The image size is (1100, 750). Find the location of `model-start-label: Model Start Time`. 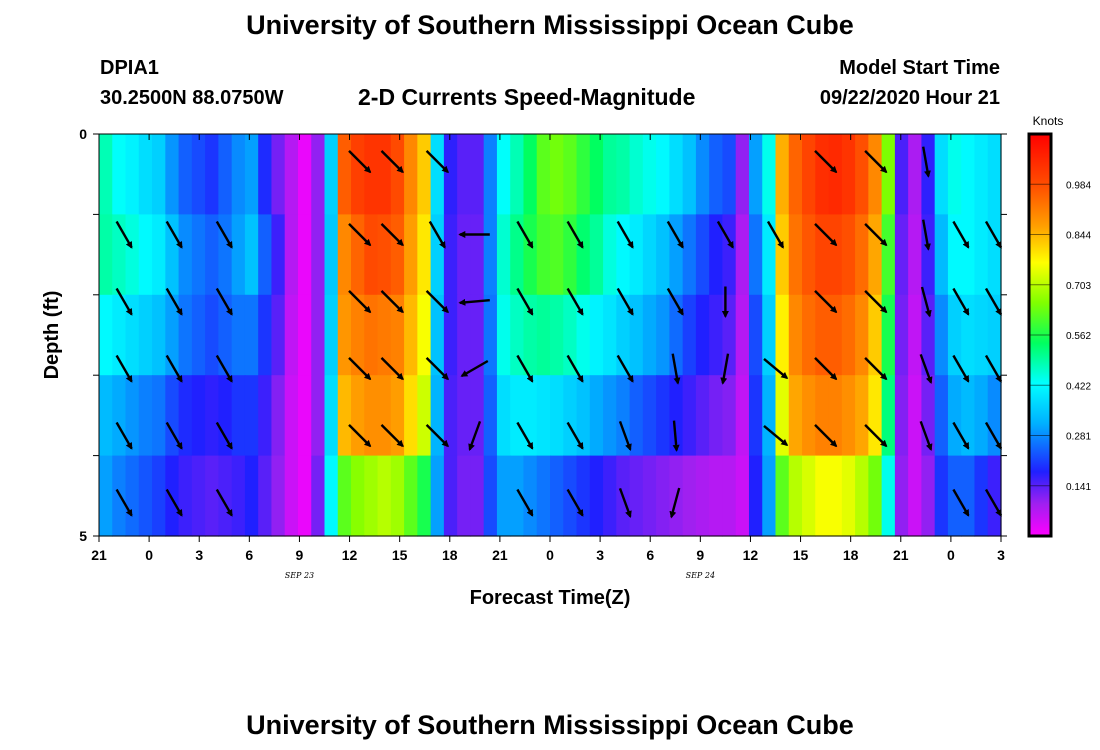

model-start-label: Model Start Time is located at coordinates (919, 68).